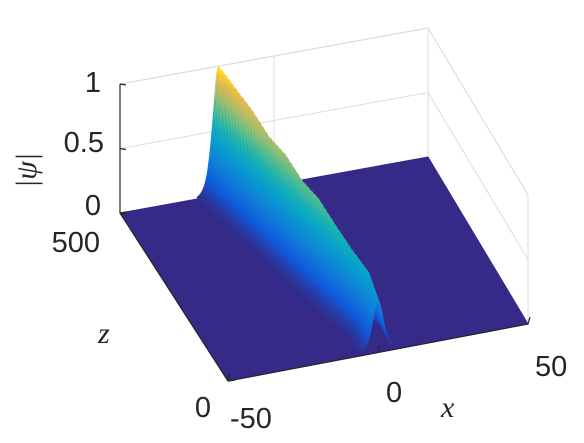 The height and width of the screenshot is (443, 584). Describe the element at coordinates (76, 243) in the screenshot. I see `z-dist-tick-500: 500` at that location.